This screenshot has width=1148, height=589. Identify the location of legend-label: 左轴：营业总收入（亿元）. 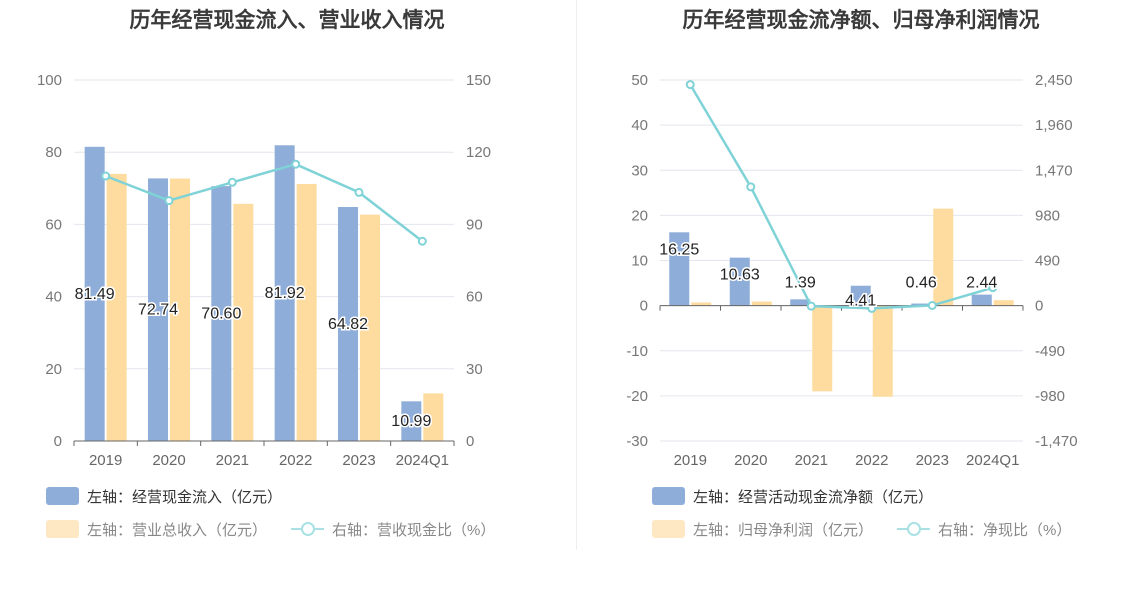
(177, 530).